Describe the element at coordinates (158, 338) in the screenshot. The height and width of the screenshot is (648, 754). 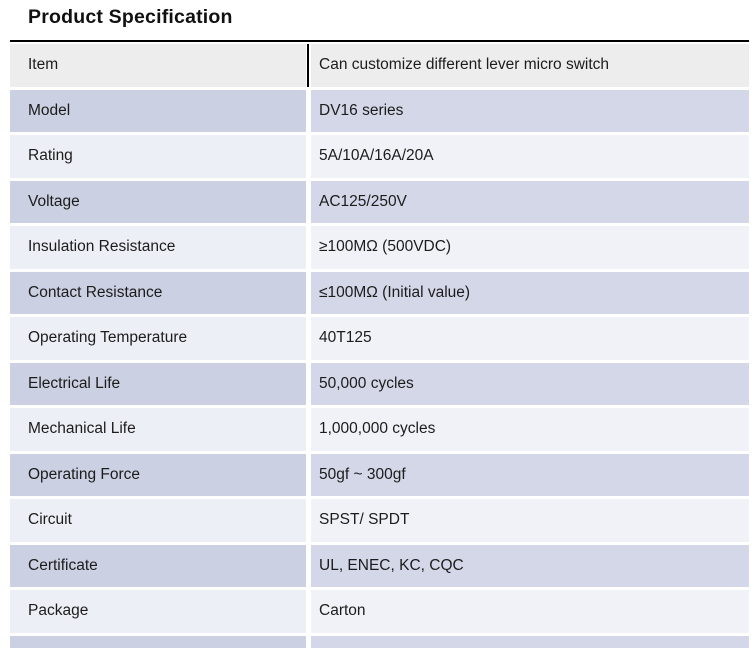
I see `spec-label-cell: Operating Temperature` at that location.